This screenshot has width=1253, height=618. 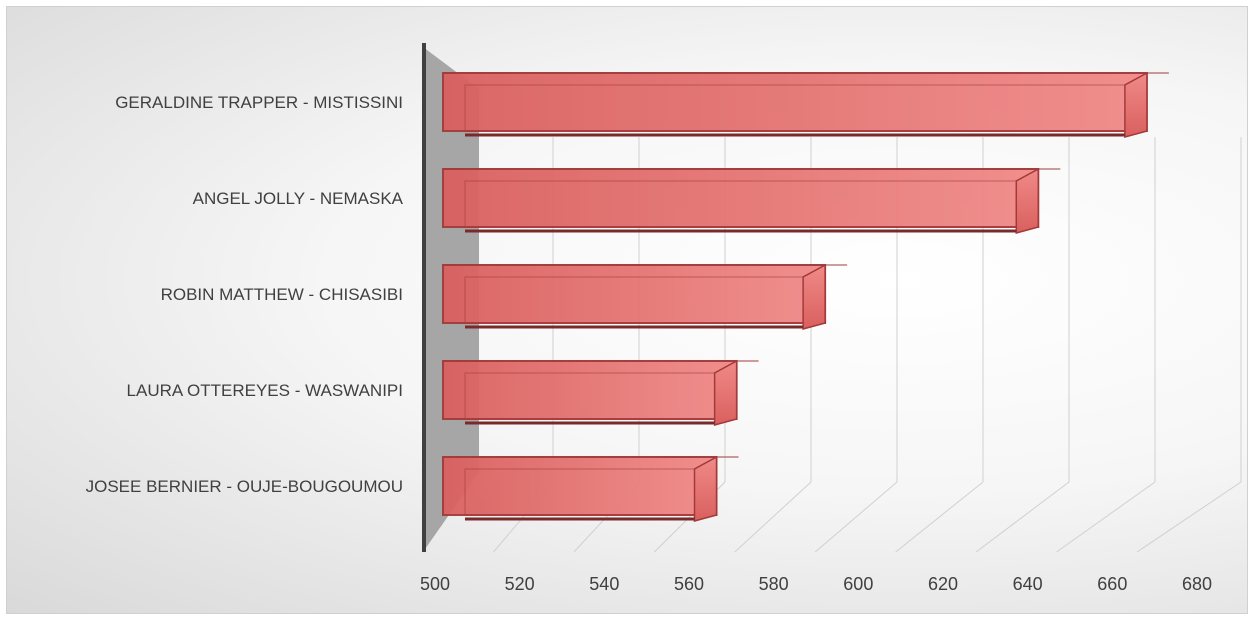 What do you see at coordinates (1028, 584) in the screenshot?
I see `x-tick-label: 640` at bounding box center [1028, 584].